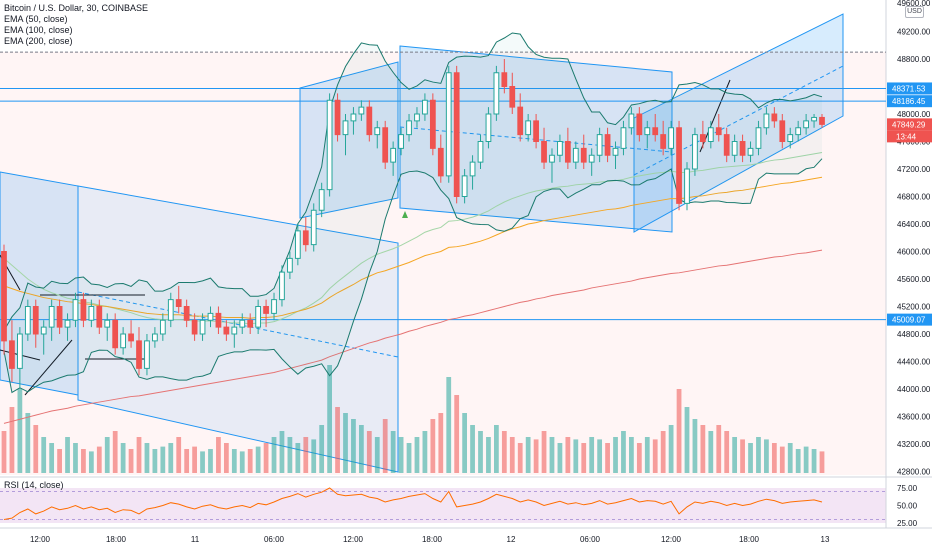 The image size is (932, 550). I want to click on price-labels: 48371.53 48186.45 47849.29 45009.07 13:44, so click(909, 204).